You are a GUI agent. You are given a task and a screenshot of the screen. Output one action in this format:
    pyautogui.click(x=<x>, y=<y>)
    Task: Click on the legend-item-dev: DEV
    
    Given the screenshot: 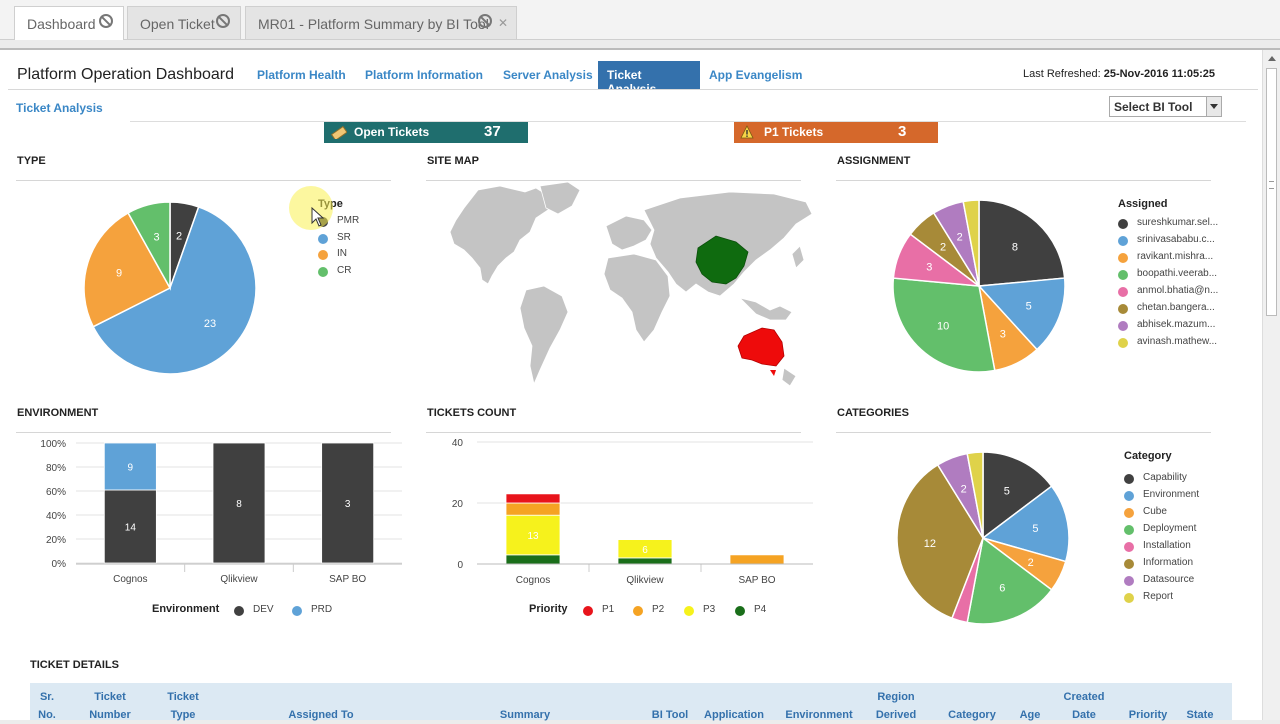 What is the action you would take?
    pyautogui.click(x=254, y=611)
    